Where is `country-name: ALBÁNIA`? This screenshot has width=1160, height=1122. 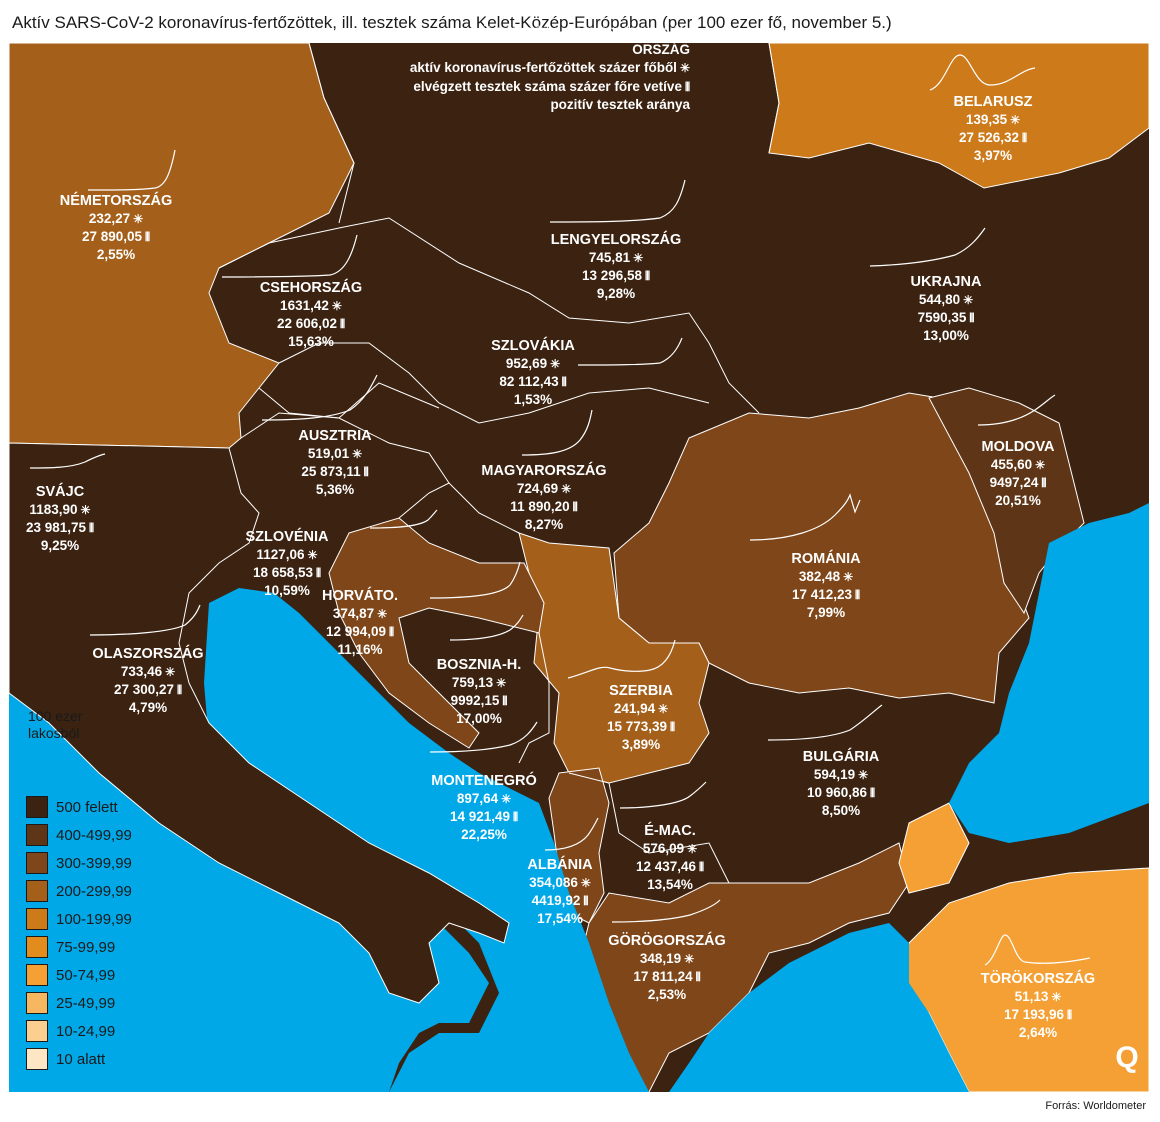
country-name: ALBÁNIA is located at coordinates (560, 865).